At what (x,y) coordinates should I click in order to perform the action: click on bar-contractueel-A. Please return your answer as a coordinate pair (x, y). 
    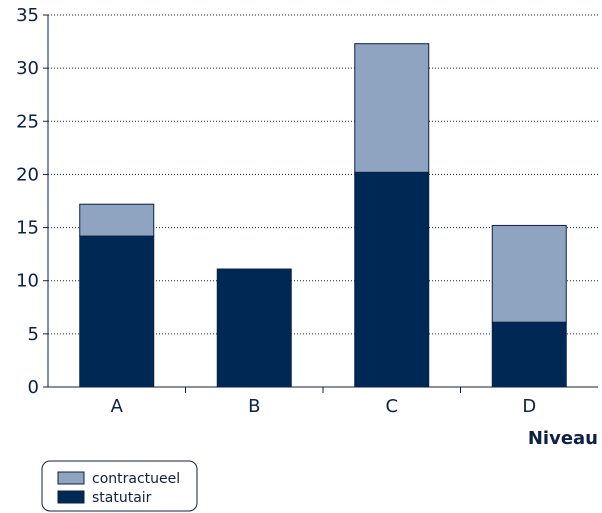
    Looking at the image, I should click on (117, 220).